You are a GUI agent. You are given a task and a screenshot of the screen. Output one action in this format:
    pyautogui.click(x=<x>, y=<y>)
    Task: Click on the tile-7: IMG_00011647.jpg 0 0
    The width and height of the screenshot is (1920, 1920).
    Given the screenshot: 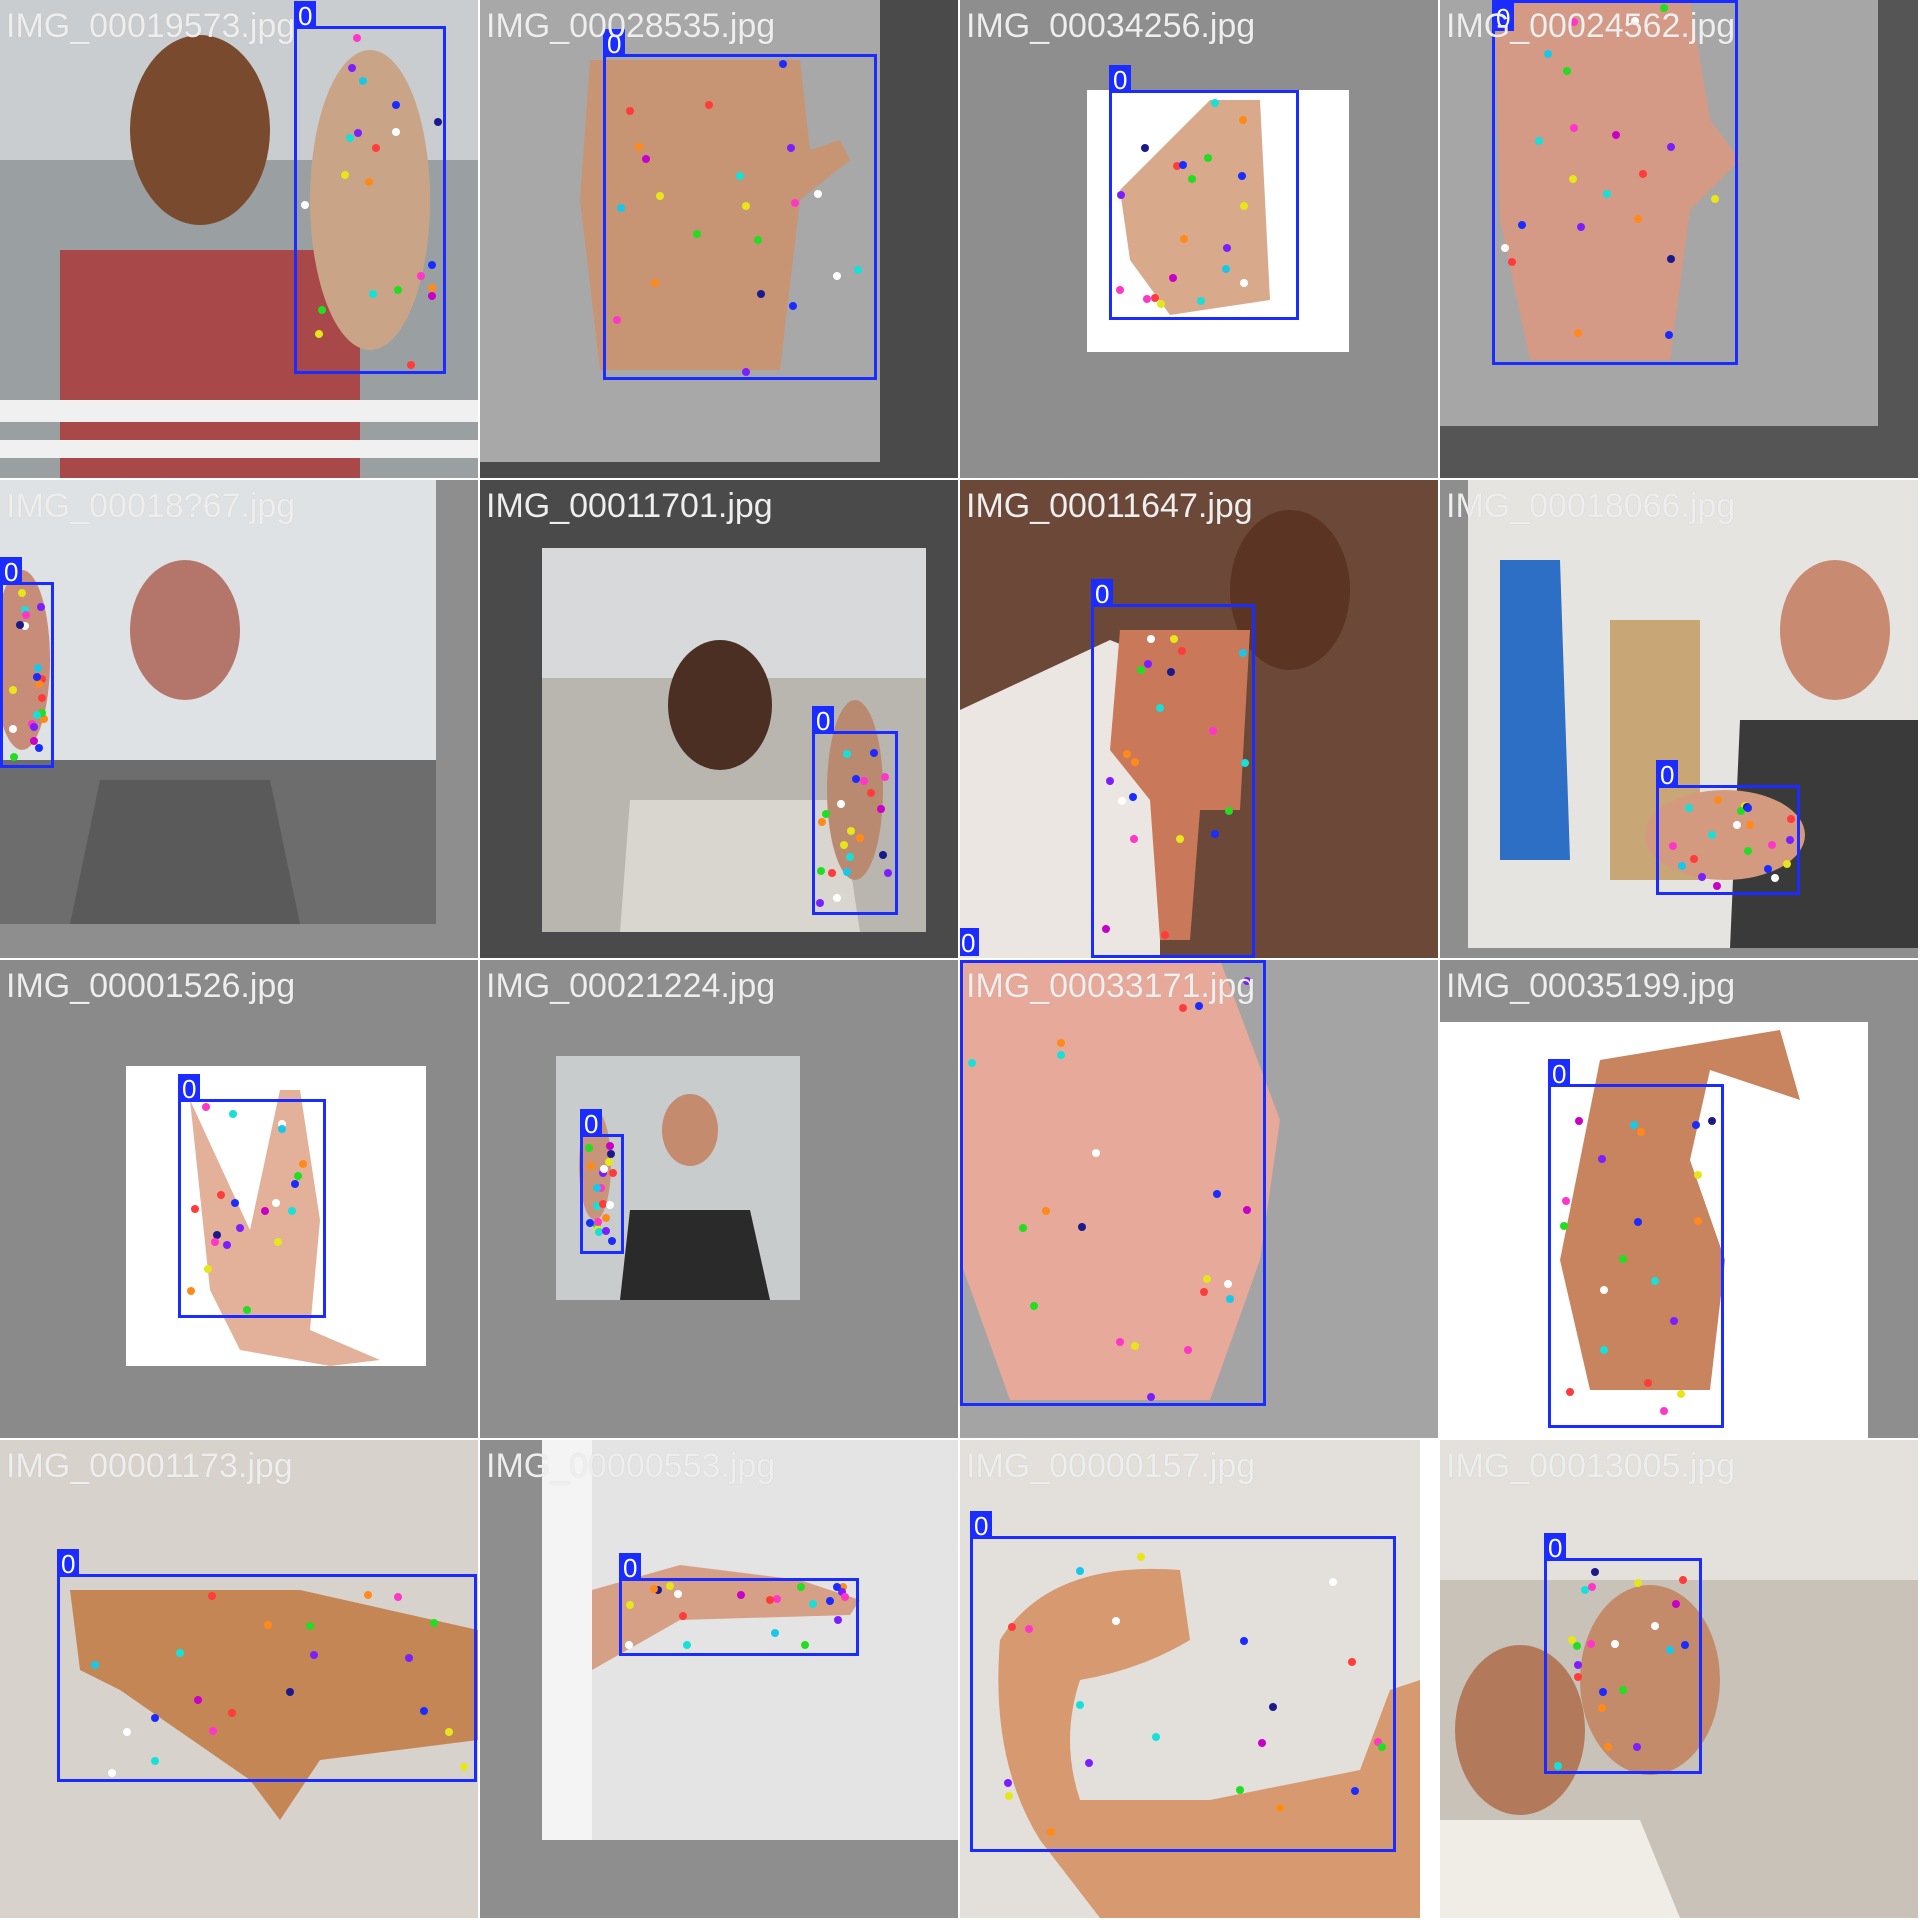 What is the action you would take?
    pyautogui.click(x=1199, y=719)
    